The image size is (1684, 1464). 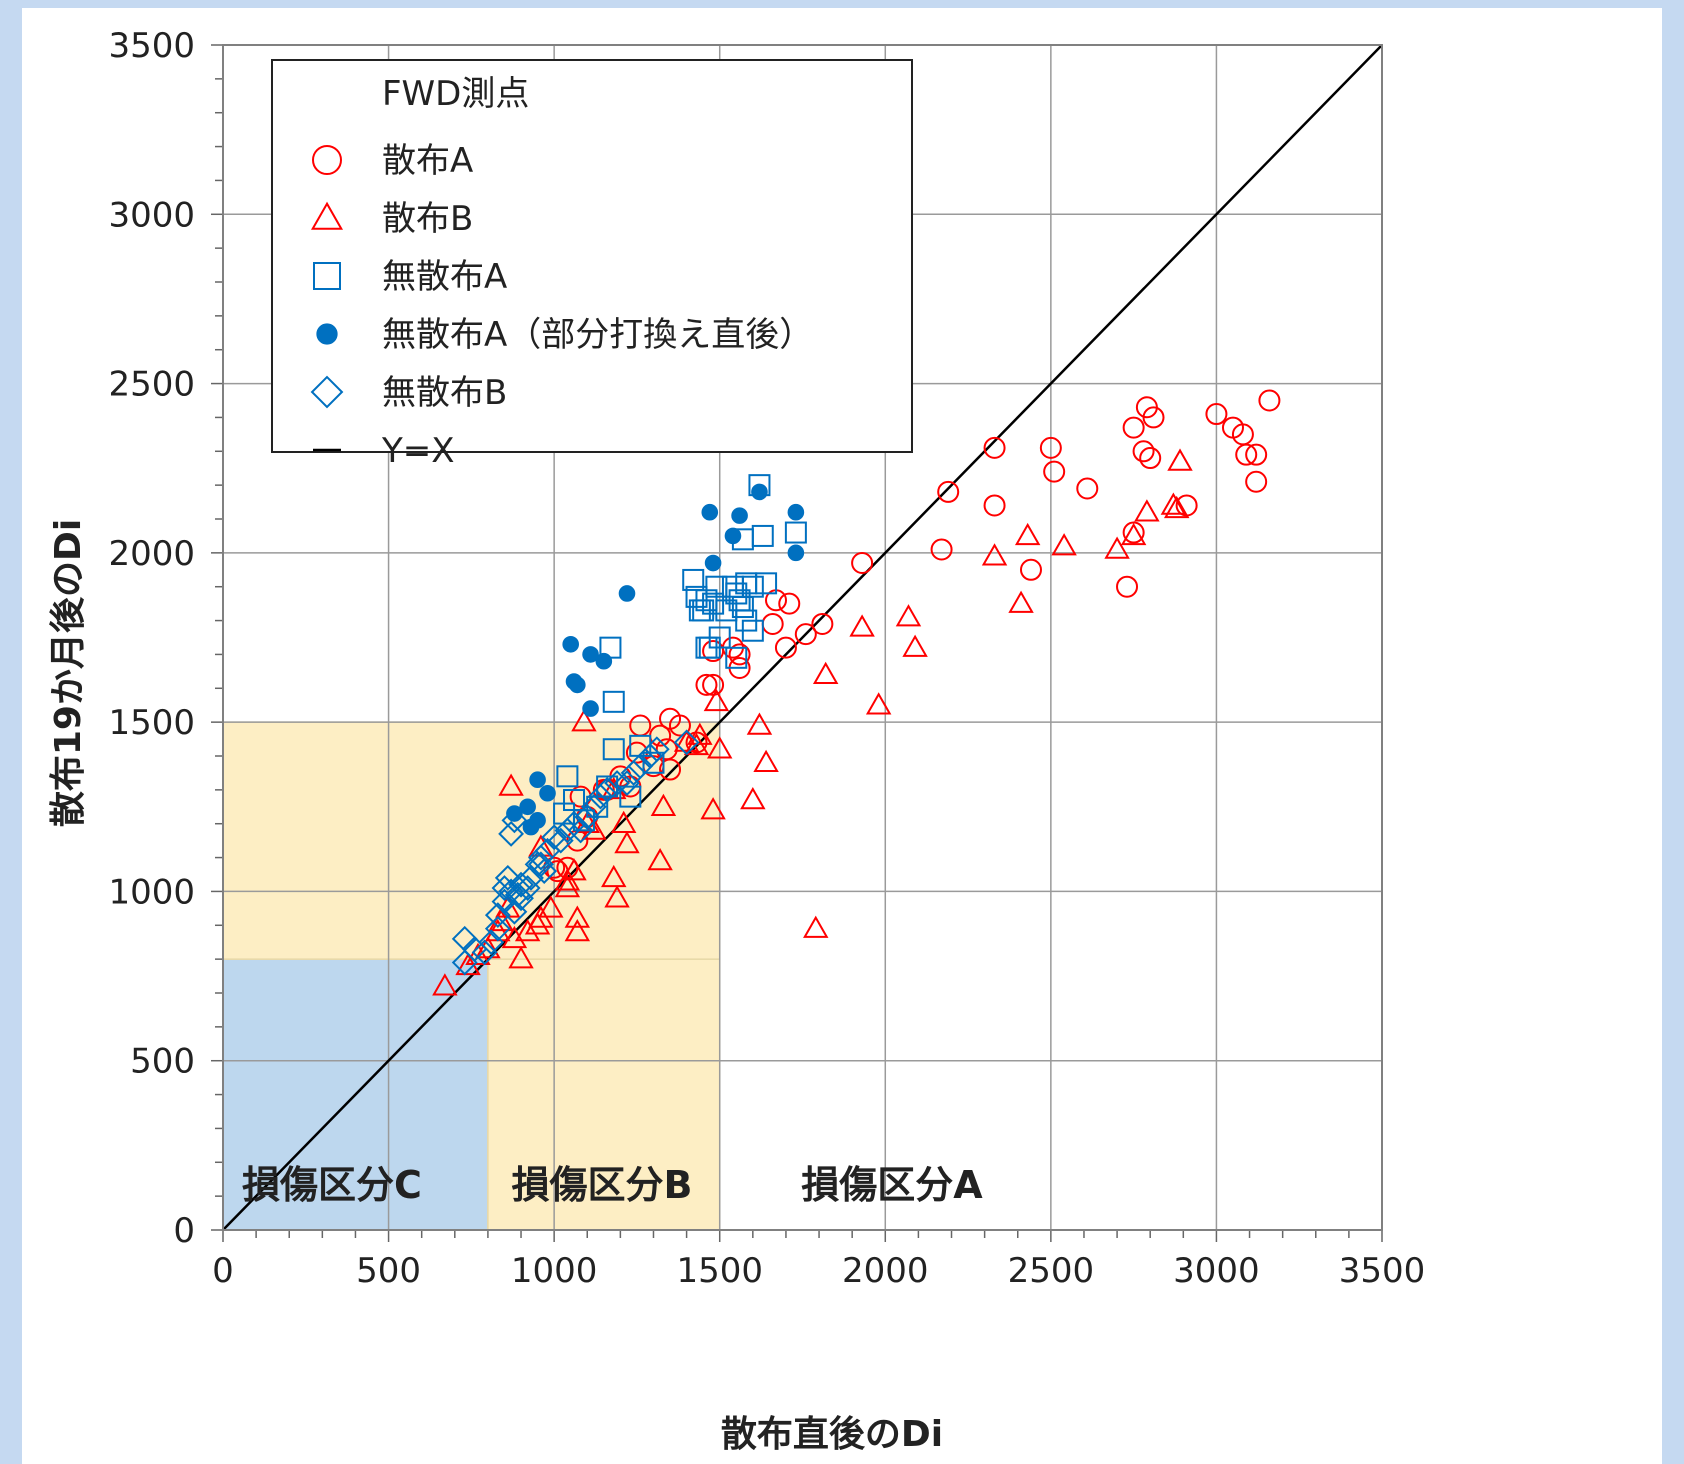 What do you see at coordinates (162, 1062) in the screenshot?
I see `y-tick-label: 500` at bounding box center [162, 1062].